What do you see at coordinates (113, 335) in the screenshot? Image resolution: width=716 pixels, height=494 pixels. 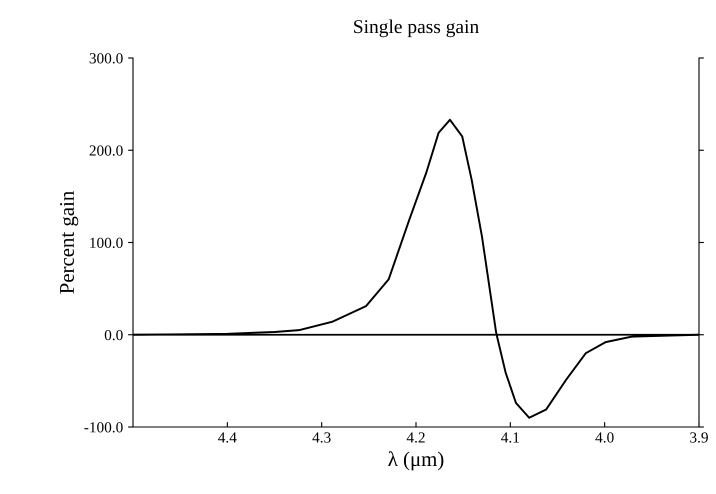 I see `y-tick-label: 0.0` at bounding box center [113, 335].